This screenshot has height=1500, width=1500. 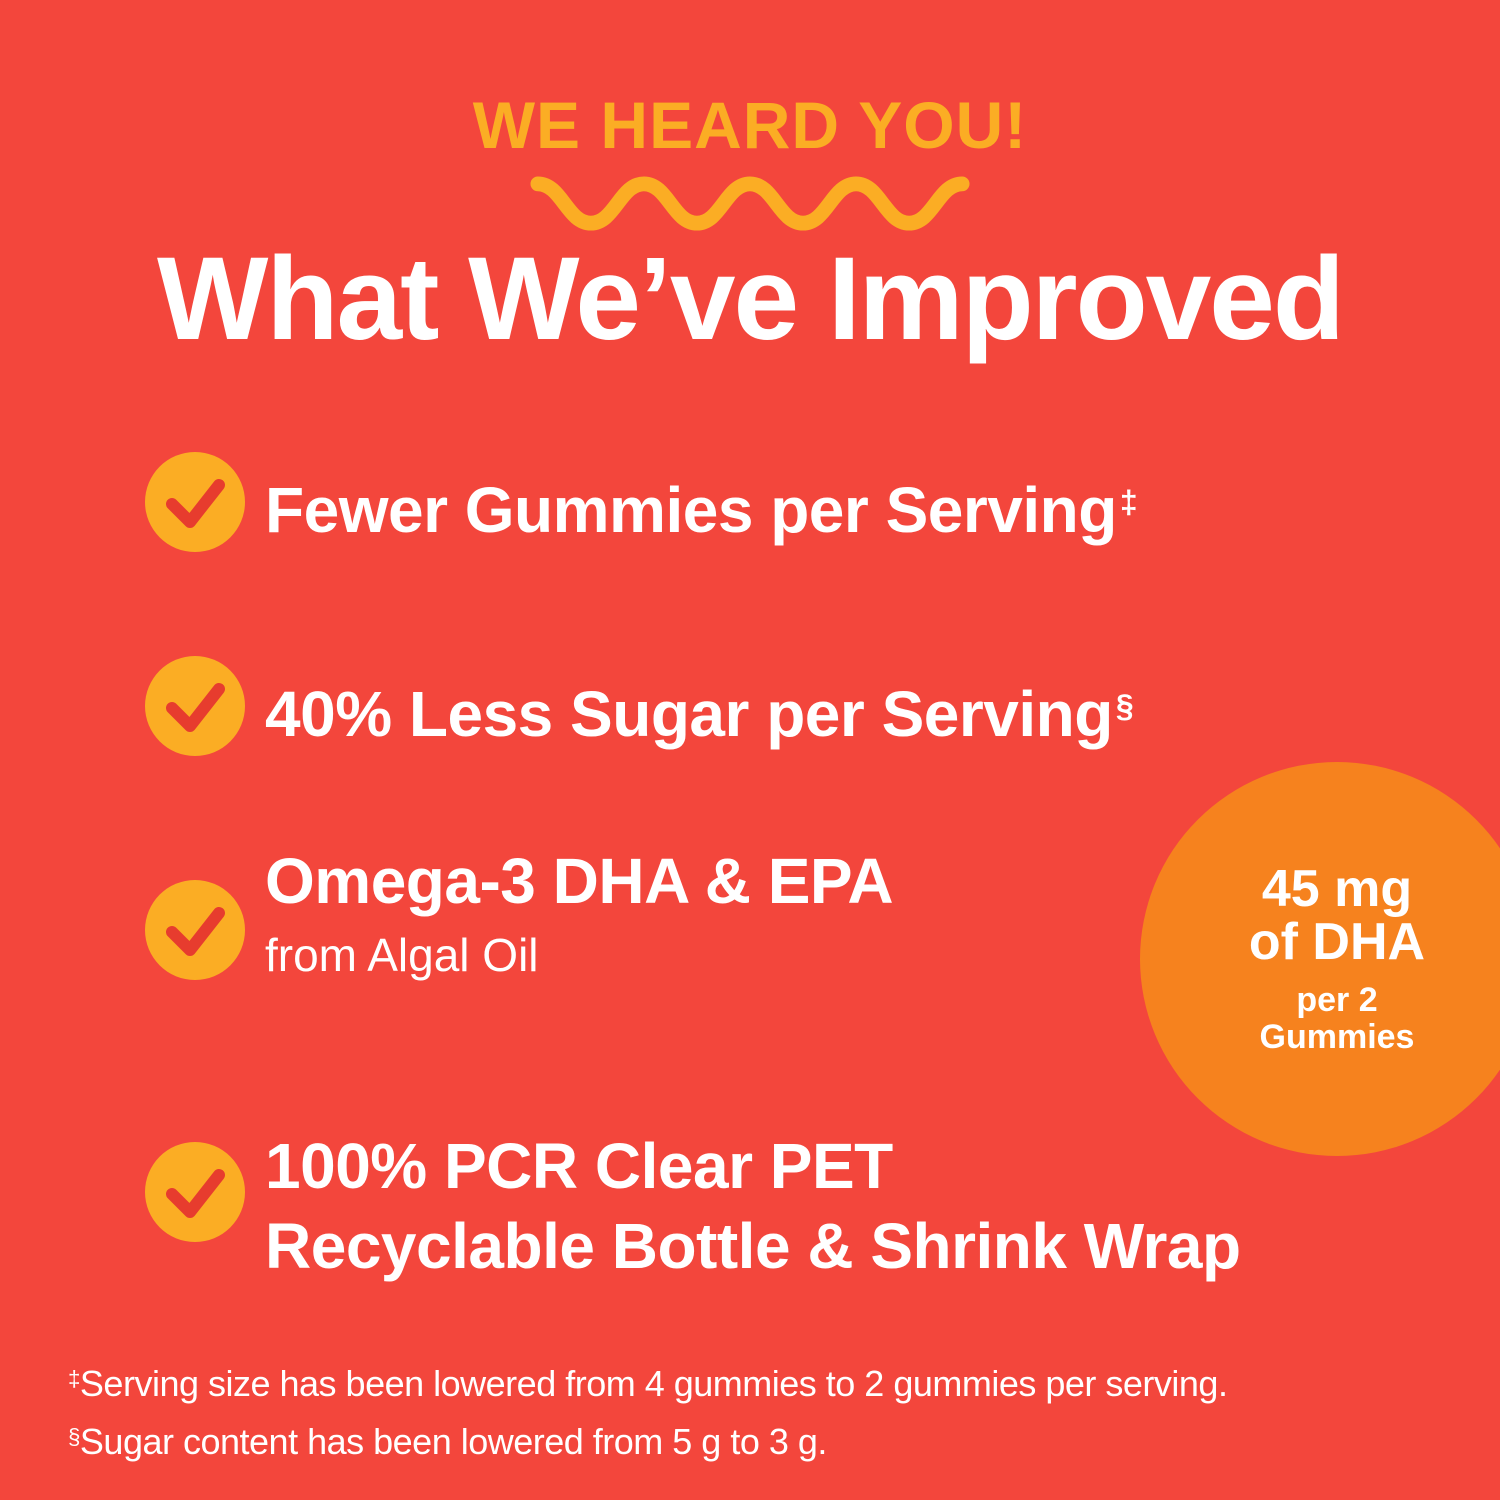 What do you see at coordinates (751, 299) in the screenshot?
I see `page-title: What We’ve Improved` at bounding box center [751, 299].